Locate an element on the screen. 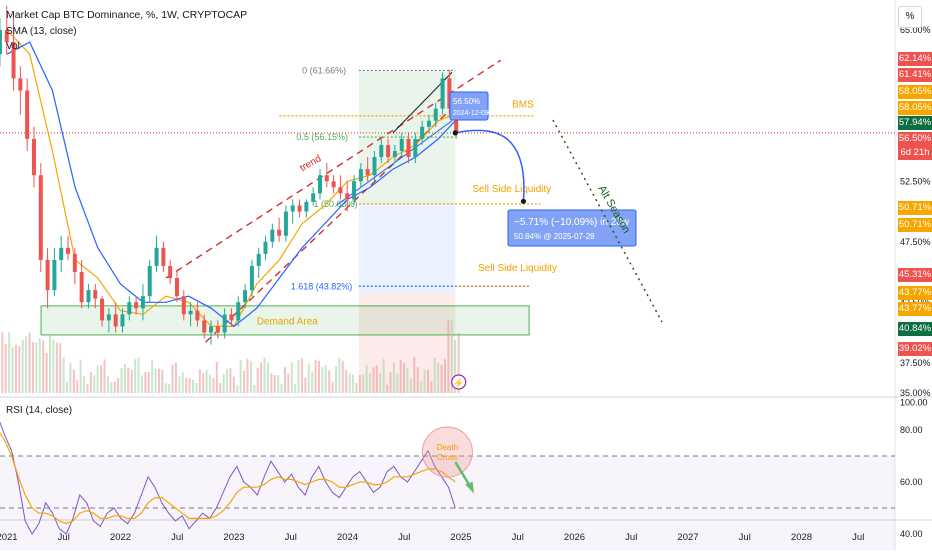  sma-legend: SMA (13, close) is located at coordinates (41, 31).